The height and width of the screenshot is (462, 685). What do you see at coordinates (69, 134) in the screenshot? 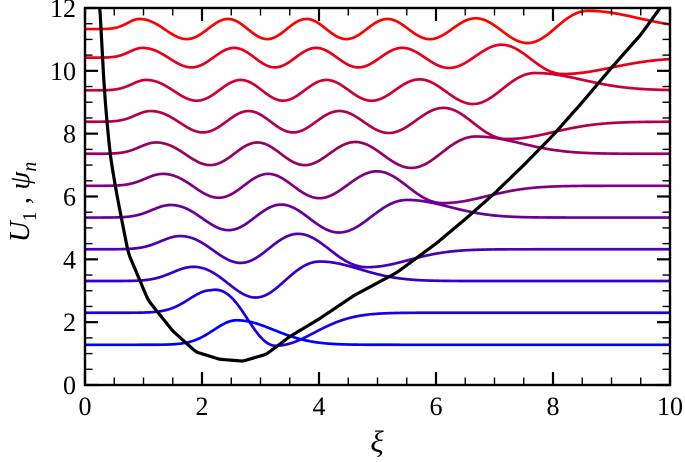
I see `y-tick-label-8: 8` at bounding box center [69, 134].